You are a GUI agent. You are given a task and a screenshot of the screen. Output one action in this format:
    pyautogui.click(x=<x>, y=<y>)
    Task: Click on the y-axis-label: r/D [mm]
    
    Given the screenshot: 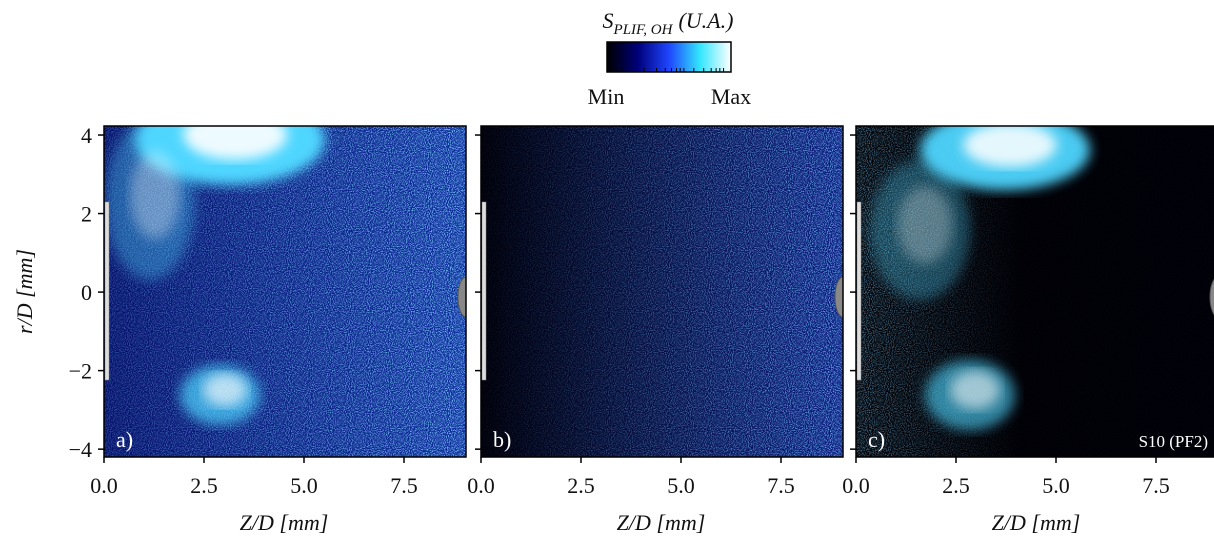 What is the action you would take?
    pyautogui.click(x=24, y=291)
    